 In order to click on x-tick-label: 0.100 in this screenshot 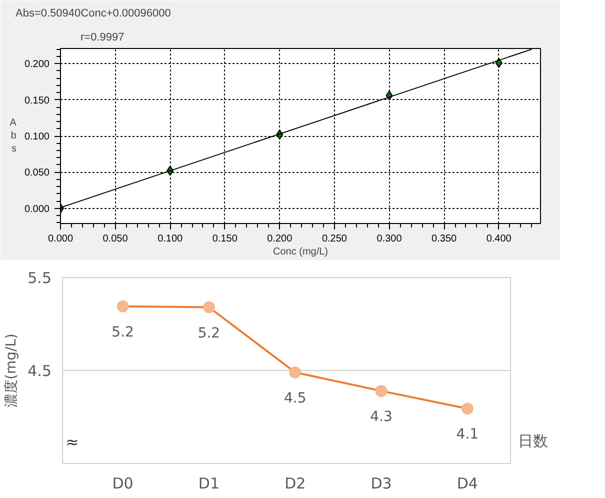, I will do `click(171, 239)`.